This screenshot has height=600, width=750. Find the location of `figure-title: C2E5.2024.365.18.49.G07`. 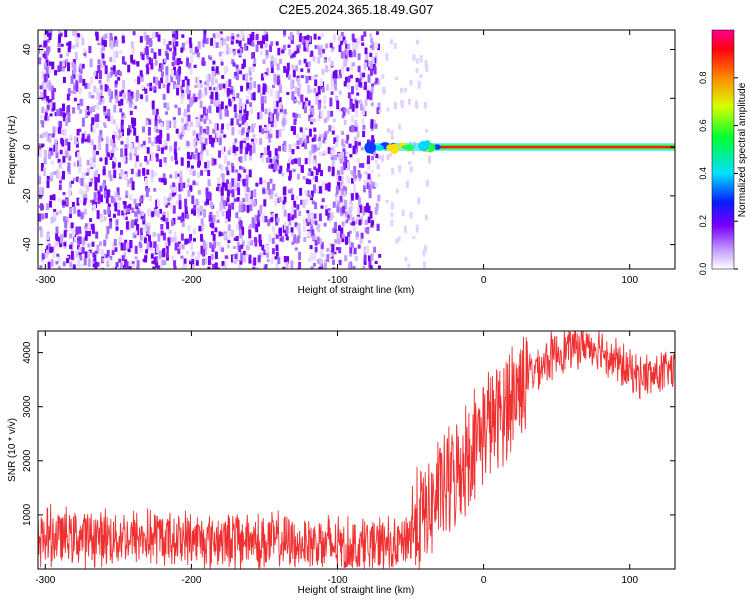

figure-title: C2E5.2024.365.18.49.G07 is located at coordinates (356, 9).